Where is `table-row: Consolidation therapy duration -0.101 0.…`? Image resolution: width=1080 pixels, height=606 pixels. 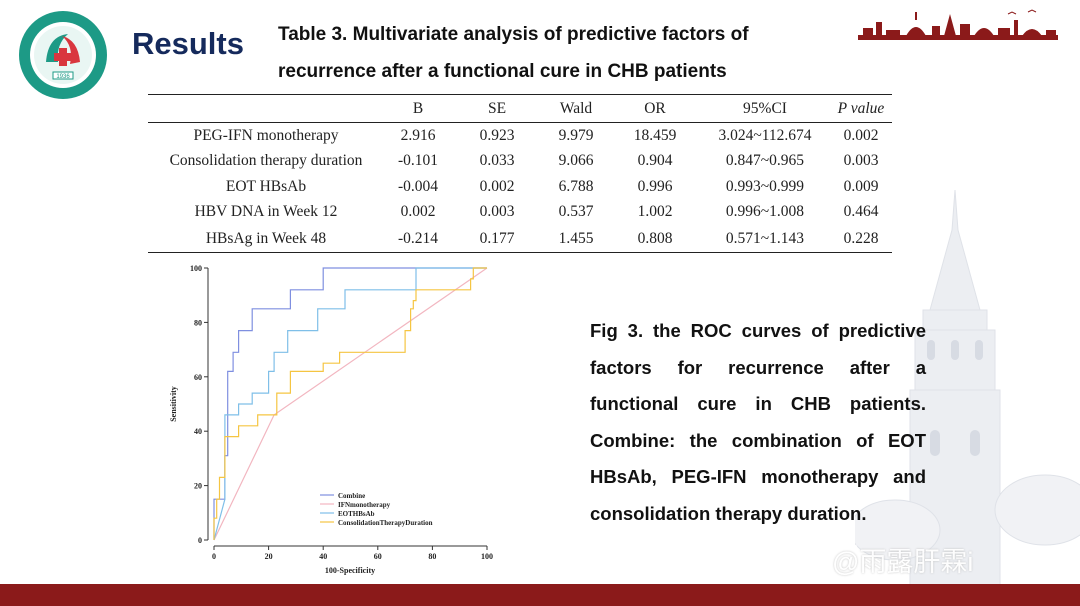 table-row: Consolidation therapy duration -0.101 0.… is located at coordinates (520, 162).